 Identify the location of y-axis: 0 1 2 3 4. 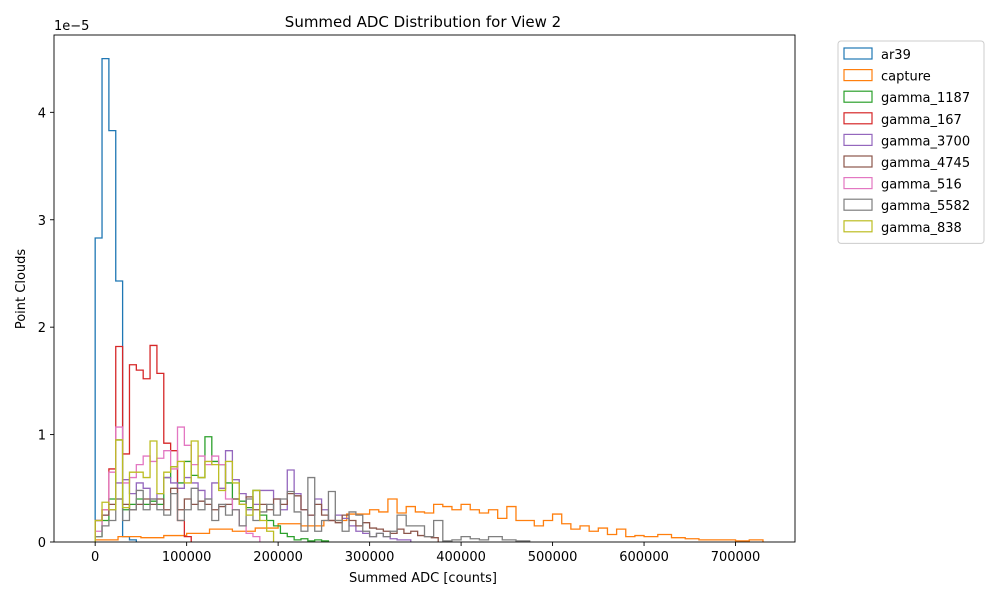
(46, 328).